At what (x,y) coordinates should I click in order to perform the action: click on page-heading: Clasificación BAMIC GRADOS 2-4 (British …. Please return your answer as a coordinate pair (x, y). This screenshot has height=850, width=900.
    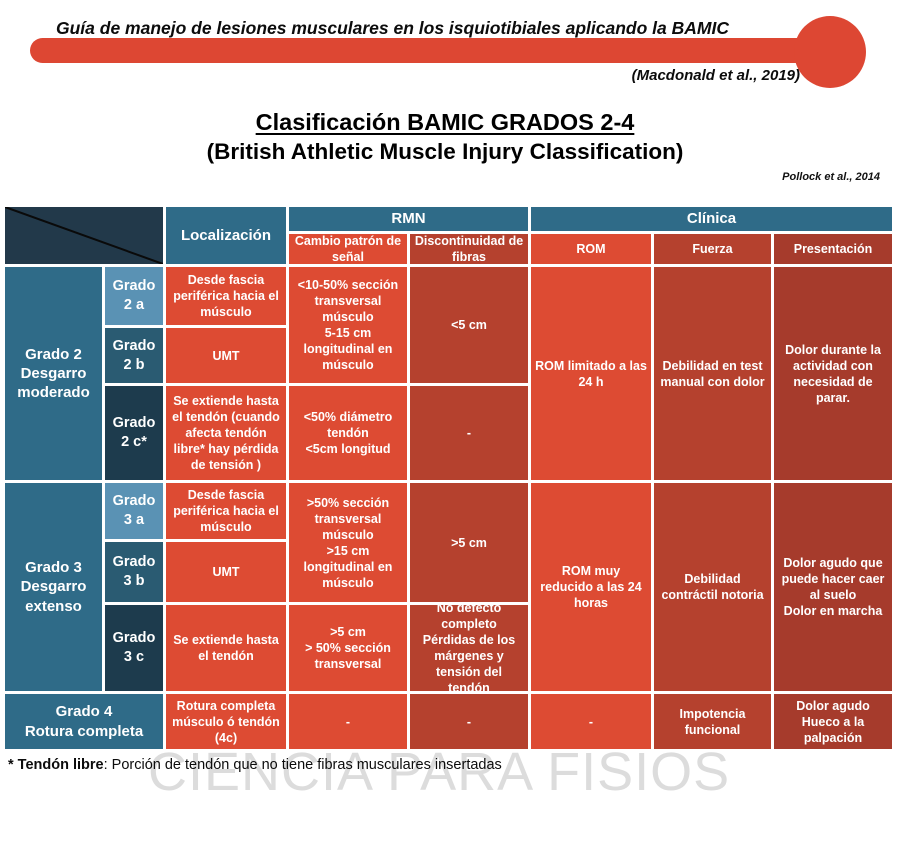
    Looking at the image, I should click on (445, 137).